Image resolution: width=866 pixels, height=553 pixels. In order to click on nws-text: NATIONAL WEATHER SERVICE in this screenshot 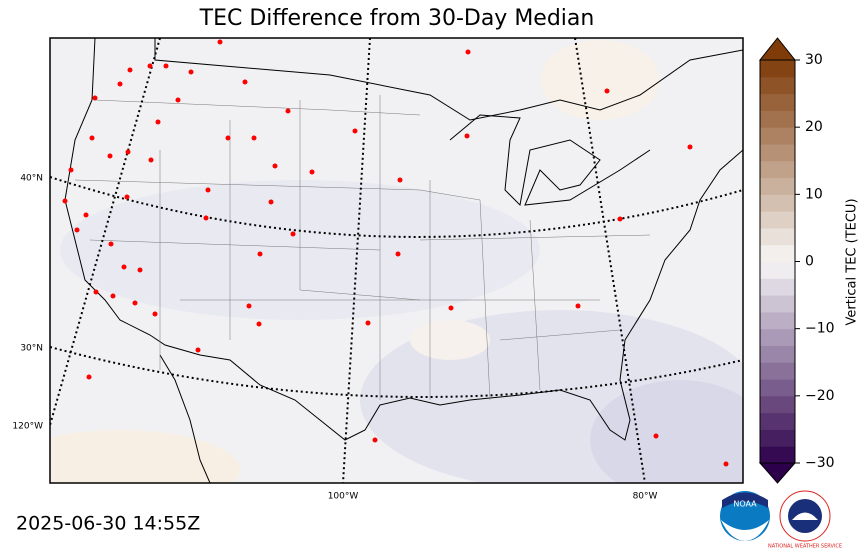, I will do `click(805, 547)`.